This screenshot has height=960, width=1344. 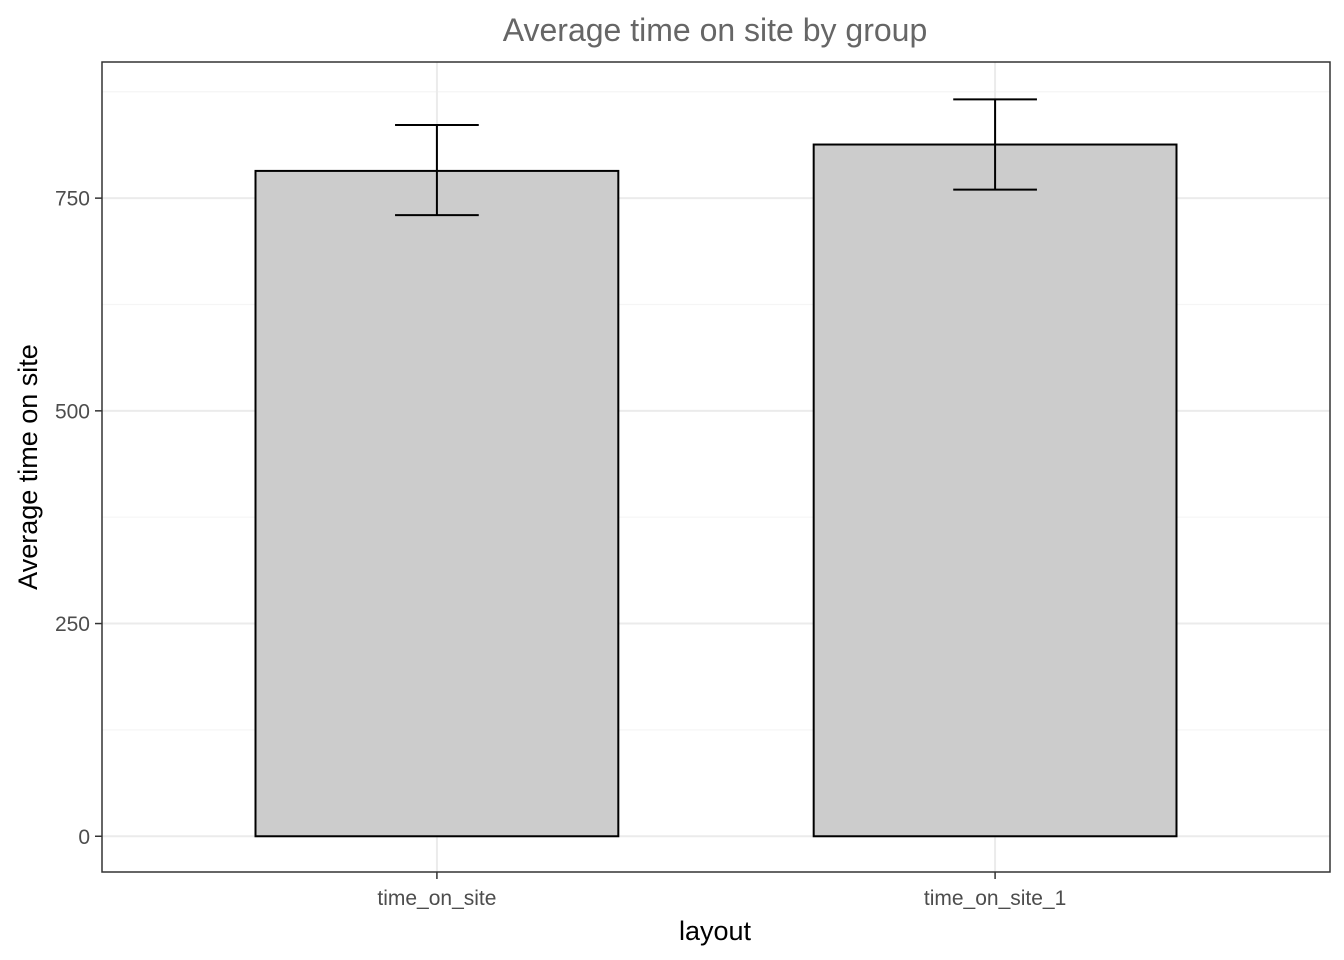 What do you see at coordinates (995, 898) in the screenshot?
I see `x-tick-label: time_on_site_1` at bounding box center [995, 898].